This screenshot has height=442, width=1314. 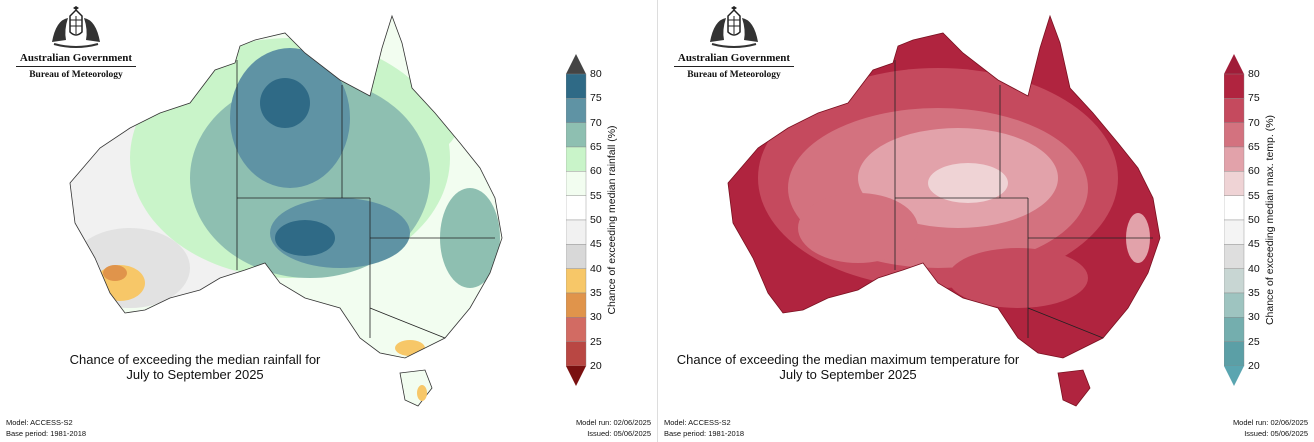 What do you see at coordinates (704, 433) in the screenshot?
I see `temperature-base-period: Base period: 1981-2018` at bounding box center [704, 433].